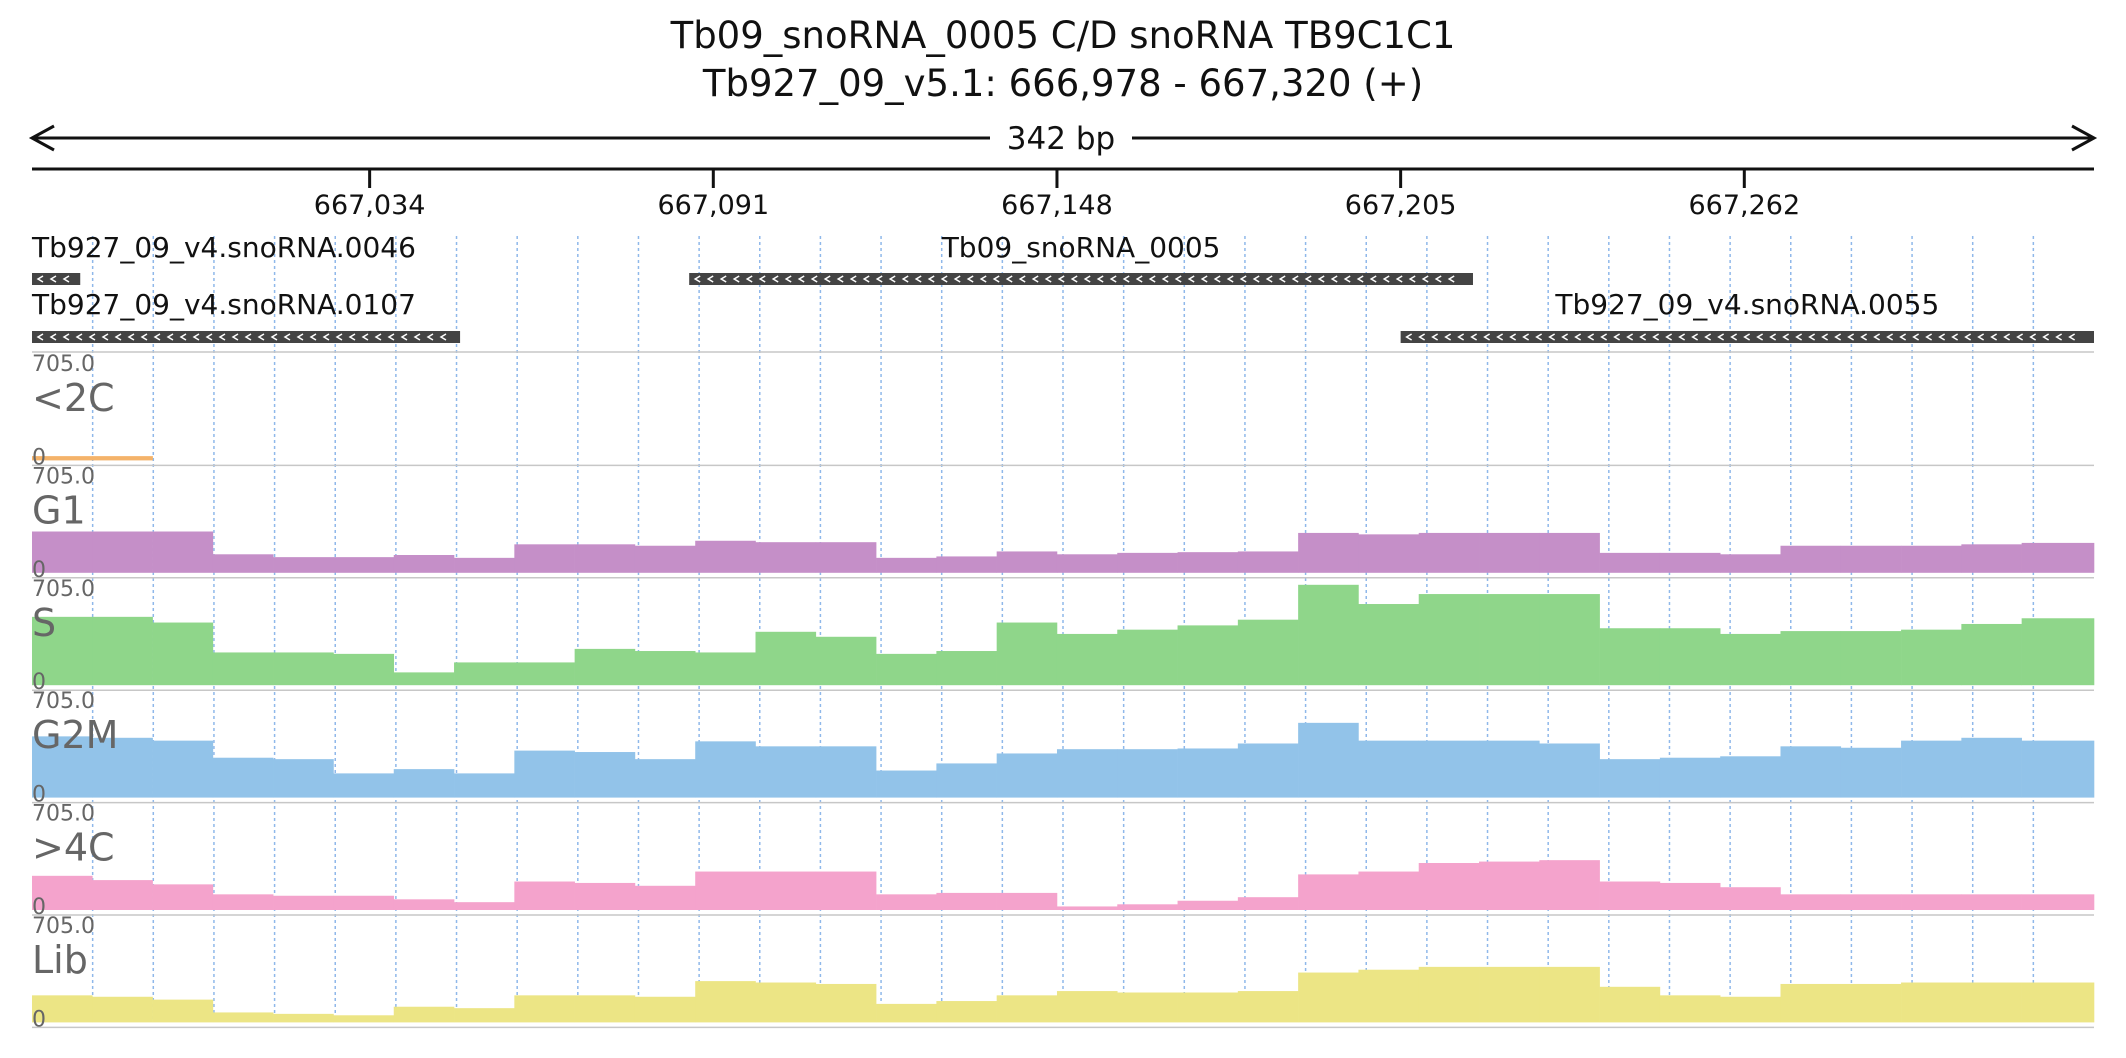 The width and height of the screenshot is (2126, 1058). What do you see at coordinates (713, 205) in the screenshot?
I see `axis-tick-label: 667,091` at bounding box center [713, 205].